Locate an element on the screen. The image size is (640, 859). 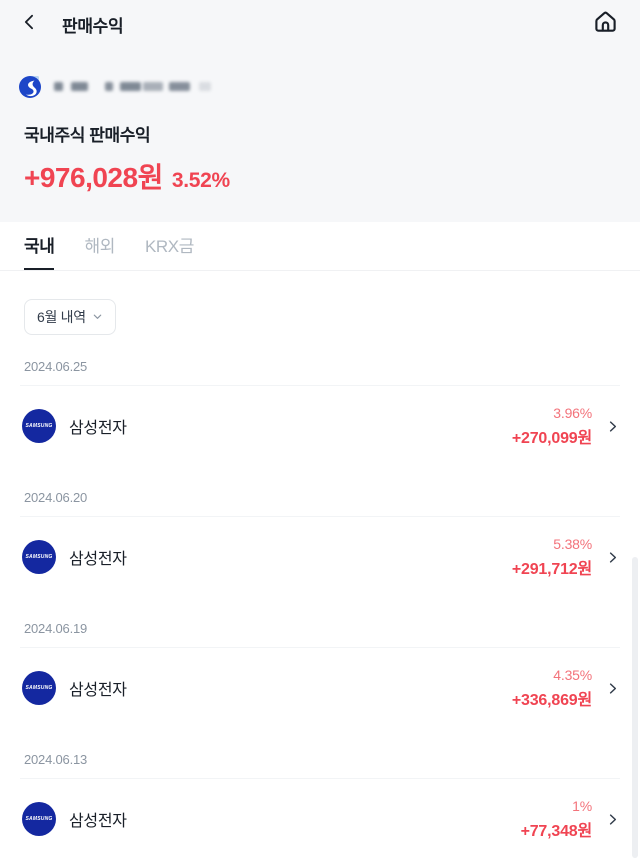
home-button is located at coordinates (605, 24).